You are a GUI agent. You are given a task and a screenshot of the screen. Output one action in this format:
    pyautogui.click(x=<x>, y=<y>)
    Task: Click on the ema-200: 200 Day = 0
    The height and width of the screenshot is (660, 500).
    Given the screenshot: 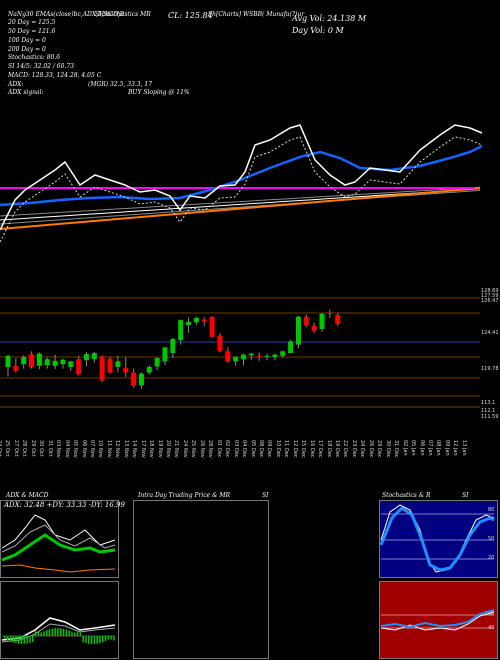 What is the action you would take?
    pyautogui.click(x=27, y=49)
    